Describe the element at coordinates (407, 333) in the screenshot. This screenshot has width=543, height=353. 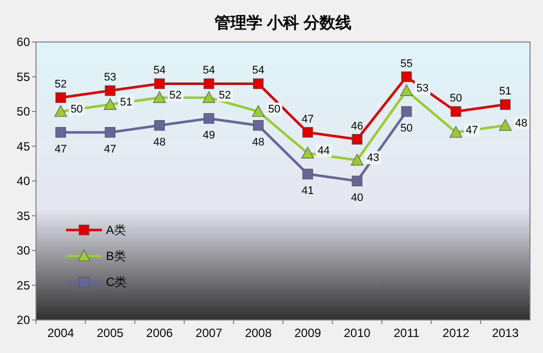
I see `x-tick-label: 2011` at that location.